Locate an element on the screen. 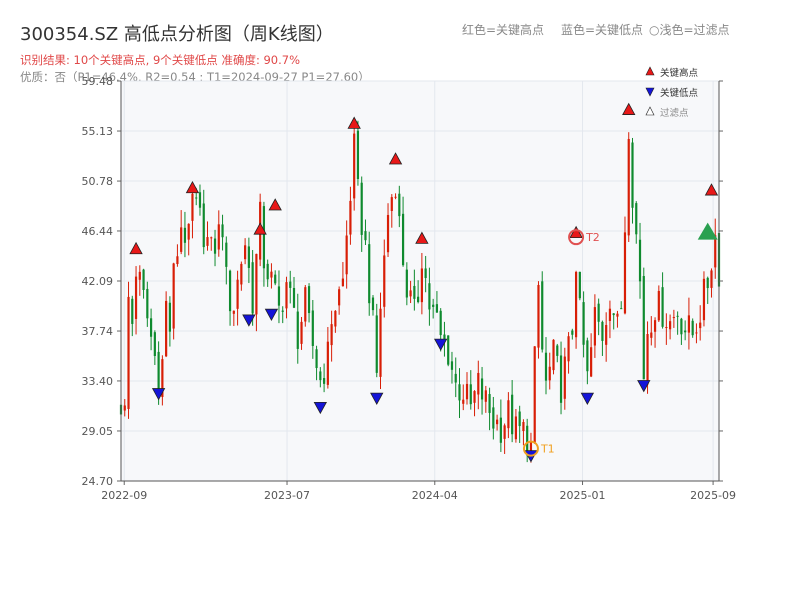 The width and height of the screenshot is (800, 600). annotation-circle is located at coordinates (576, 237).